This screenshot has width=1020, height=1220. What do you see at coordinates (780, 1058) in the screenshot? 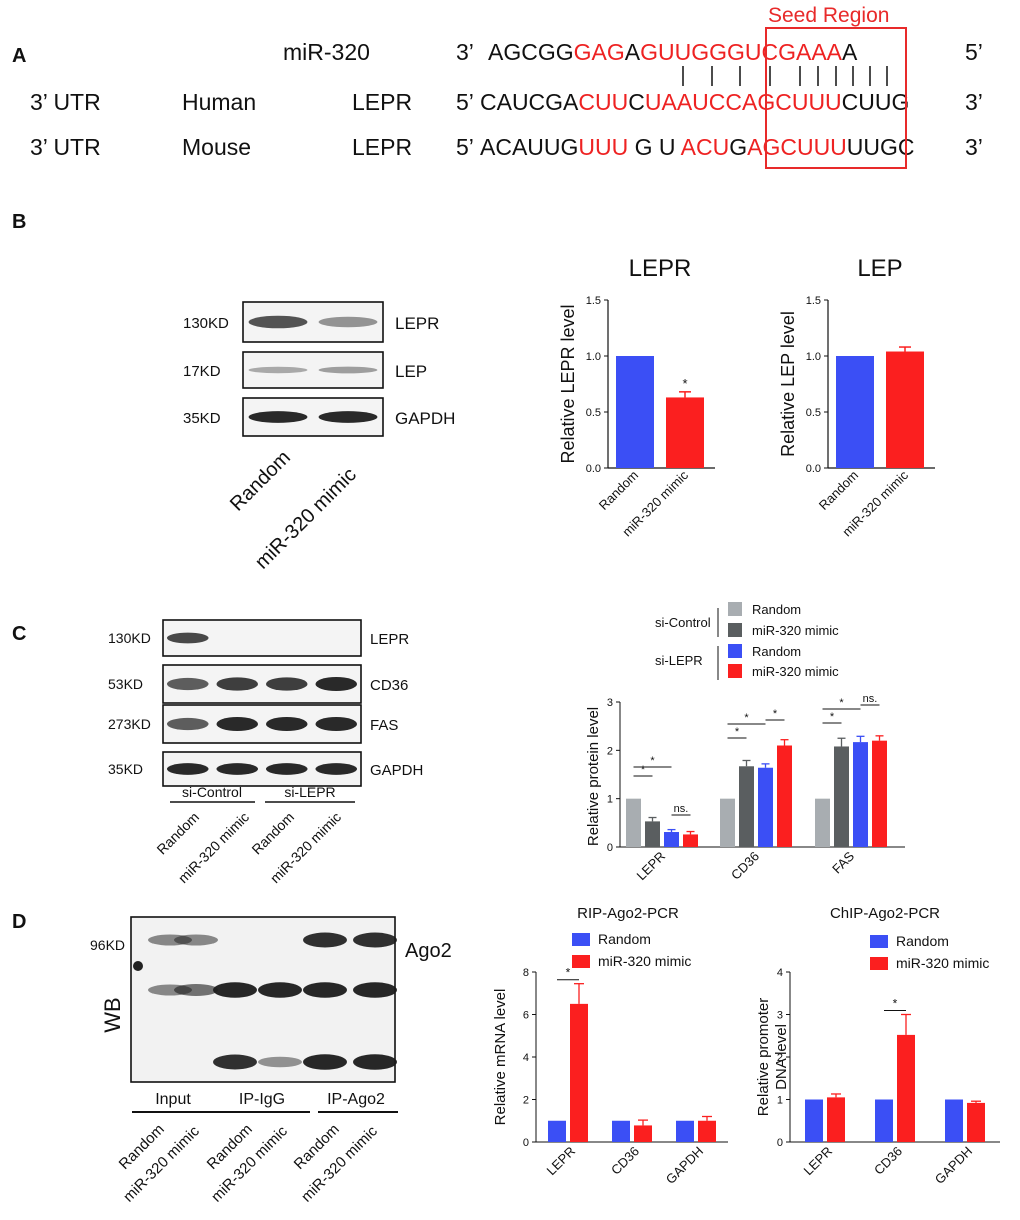
I see `y-tick-label: 2` at bounding box center [780, 1058].